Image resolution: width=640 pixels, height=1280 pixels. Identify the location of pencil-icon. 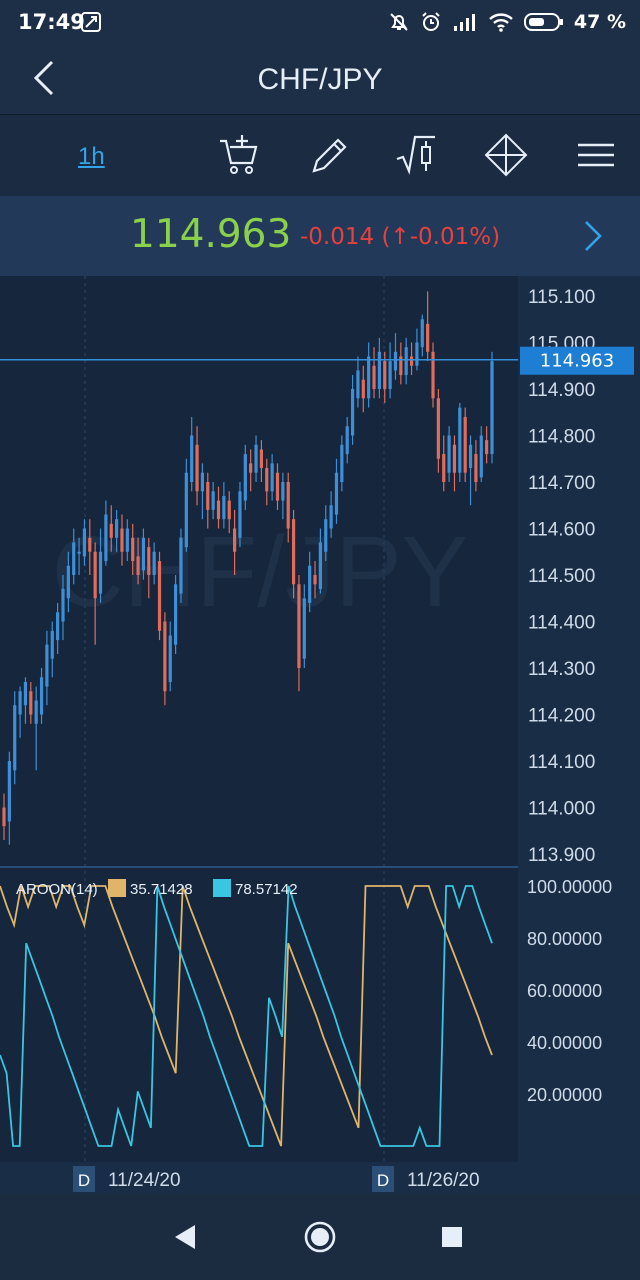
(330, 155).